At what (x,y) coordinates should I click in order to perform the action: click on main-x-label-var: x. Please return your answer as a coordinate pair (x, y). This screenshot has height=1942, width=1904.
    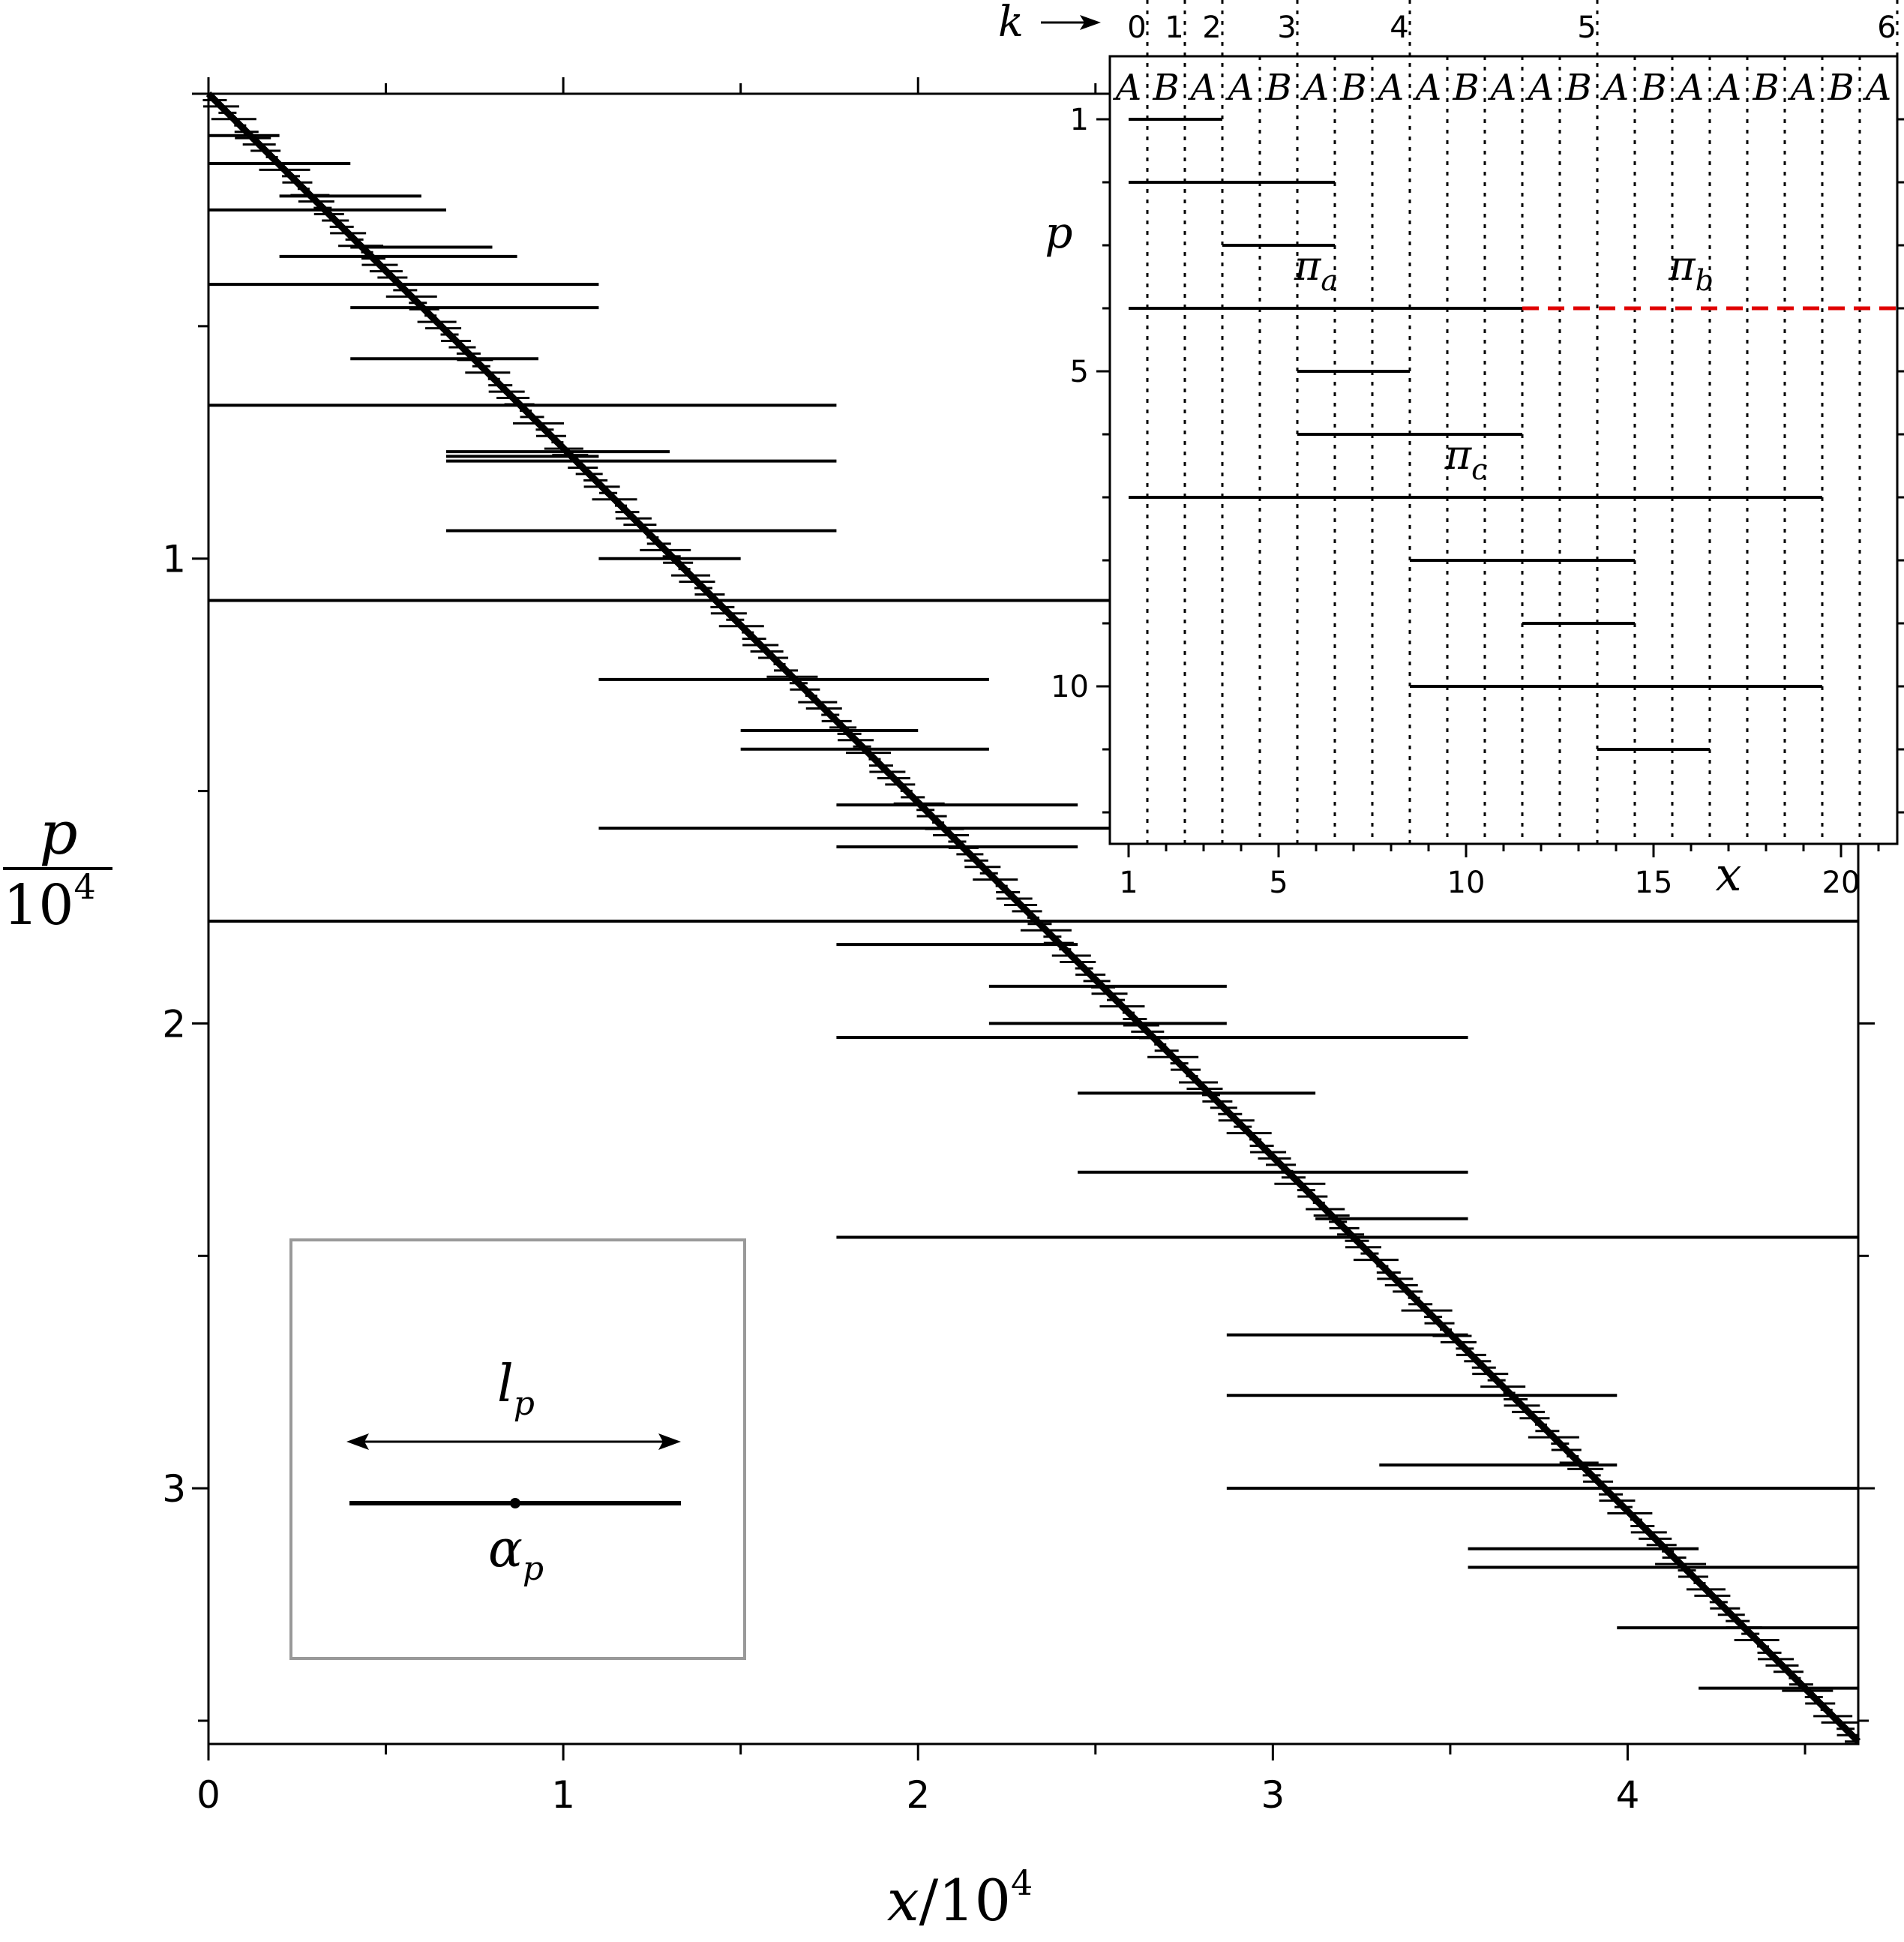
    Looking at the image, I should click on (903, 1900).